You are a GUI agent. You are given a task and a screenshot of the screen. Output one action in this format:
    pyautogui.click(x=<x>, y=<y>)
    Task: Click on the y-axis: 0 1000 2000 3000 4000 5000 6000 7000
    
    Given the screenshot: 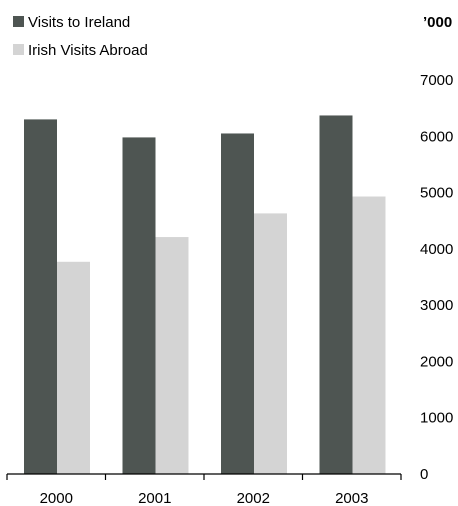 What is the action you would take?
    pyautogui.click(x=436, y=277)
    